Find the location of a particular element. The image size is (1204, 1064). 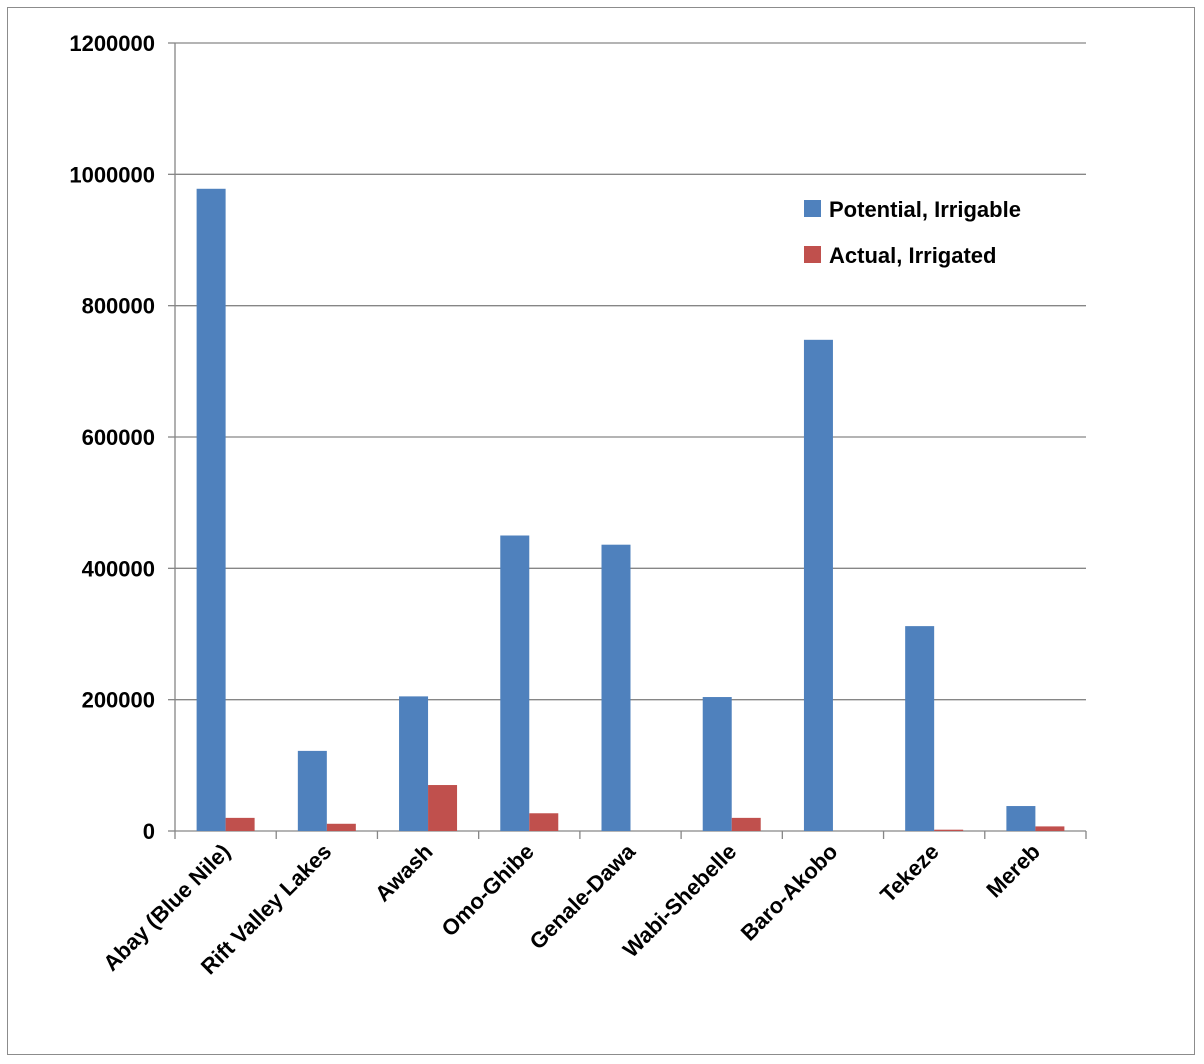

legend: Potential, Irrigable Actual, Irrigated is located at coordinates (912, 232).